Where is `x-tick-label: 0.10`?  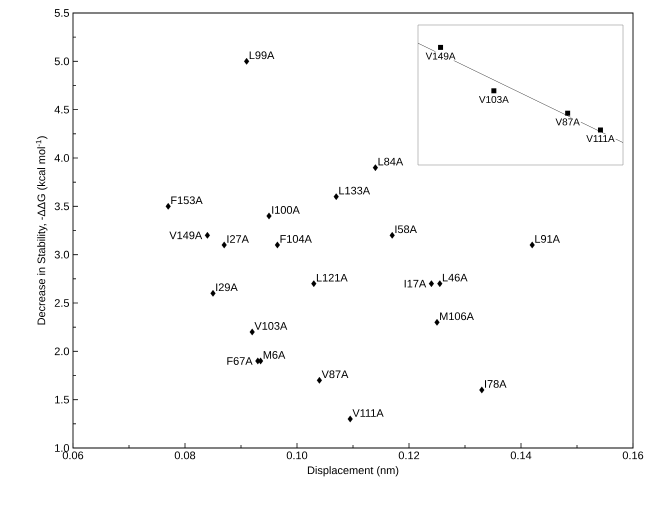
x-tick-label: 0.10 is located at coordinates (297, 456).